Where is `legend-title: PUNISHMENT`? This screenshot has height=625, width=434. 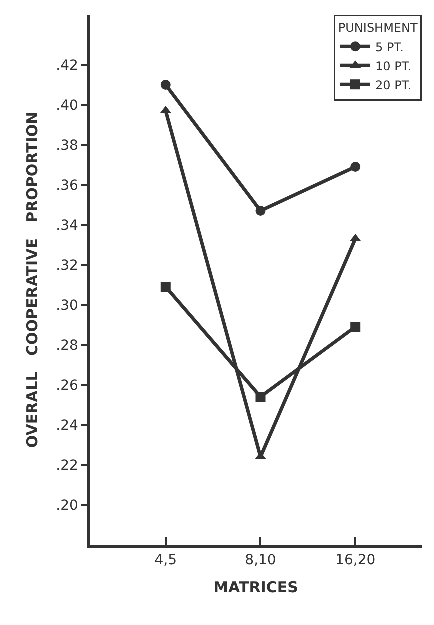 legend-title: PUNISHMENT is located at coordinates (378, 28).